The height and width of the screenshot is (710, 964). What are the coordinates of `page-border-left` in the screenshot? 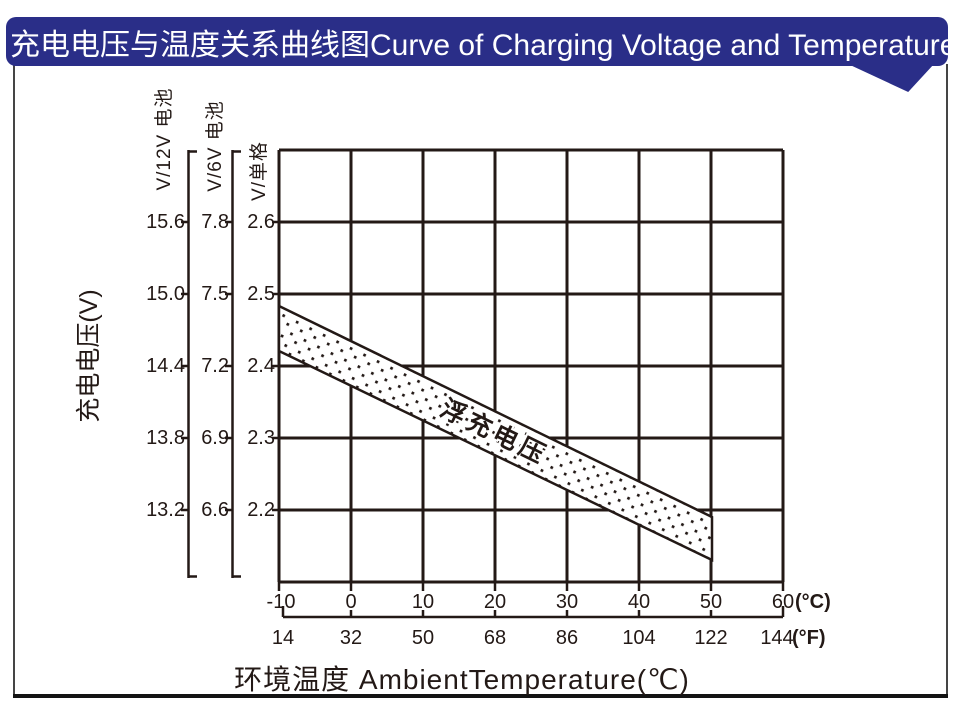 It's located at (14, 379).